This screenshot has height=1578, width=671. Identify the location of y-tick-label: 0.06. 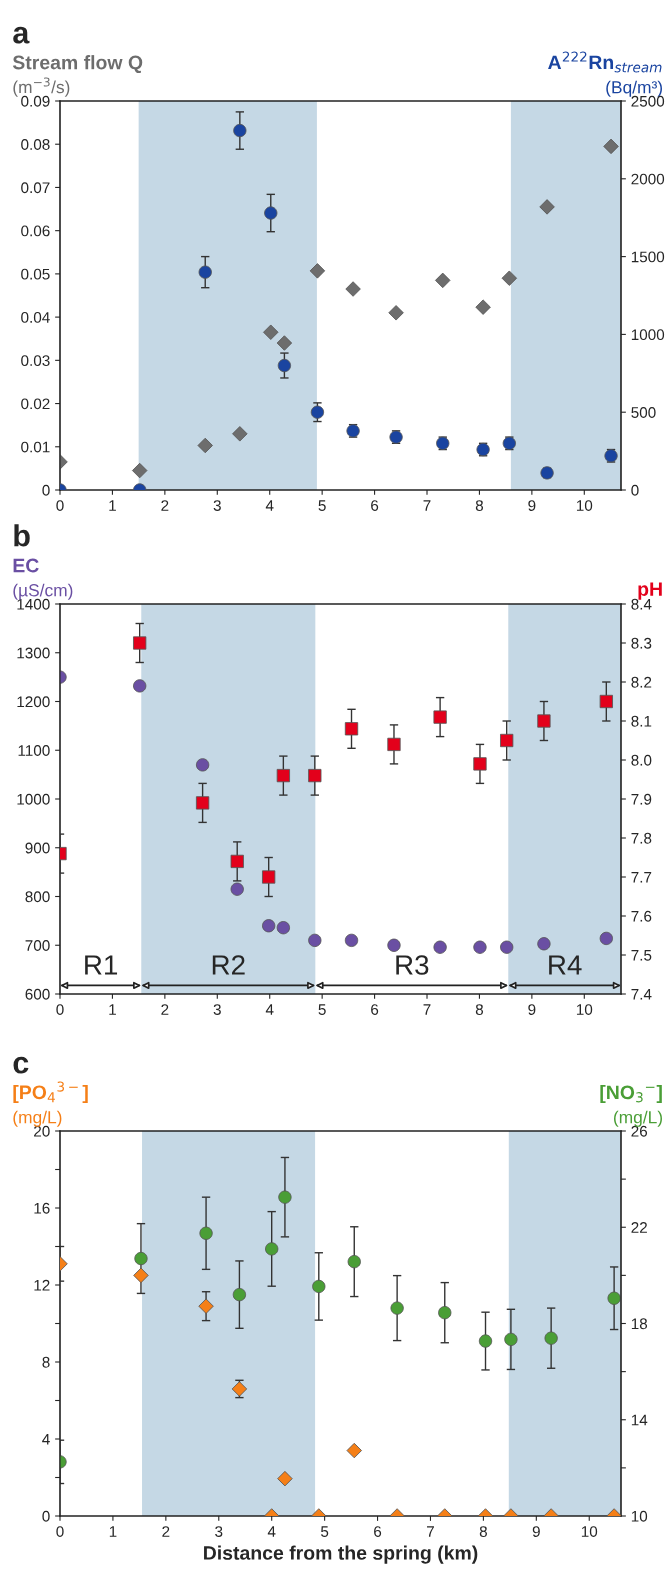
(35, 231).